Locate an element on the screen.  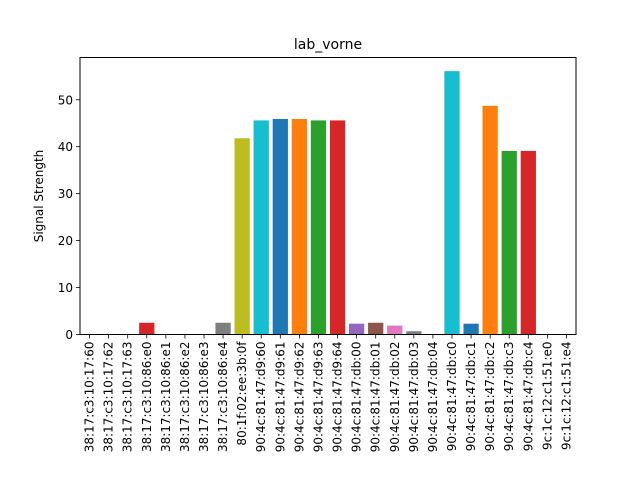
x-tick-label: 90:4c:81:47:db:03 is located at coordinates (414, 397).